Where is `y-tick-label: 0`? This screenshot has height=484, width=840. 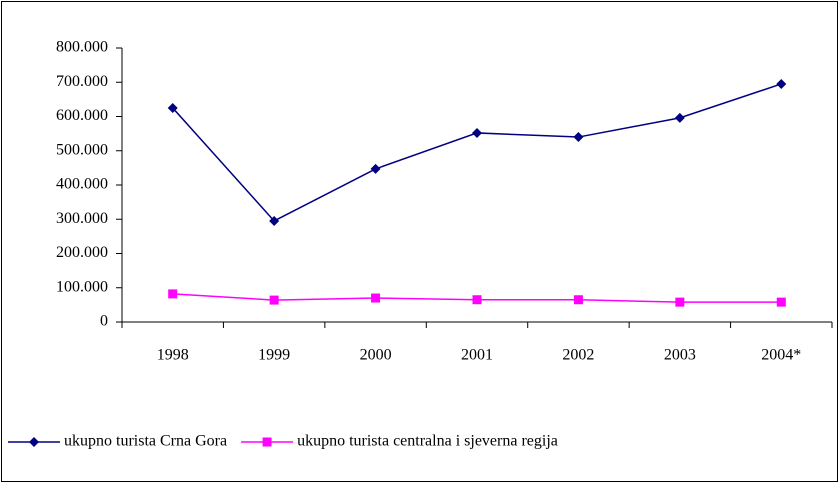
y-tick-label: 0 is located at coordinates (104, 321).